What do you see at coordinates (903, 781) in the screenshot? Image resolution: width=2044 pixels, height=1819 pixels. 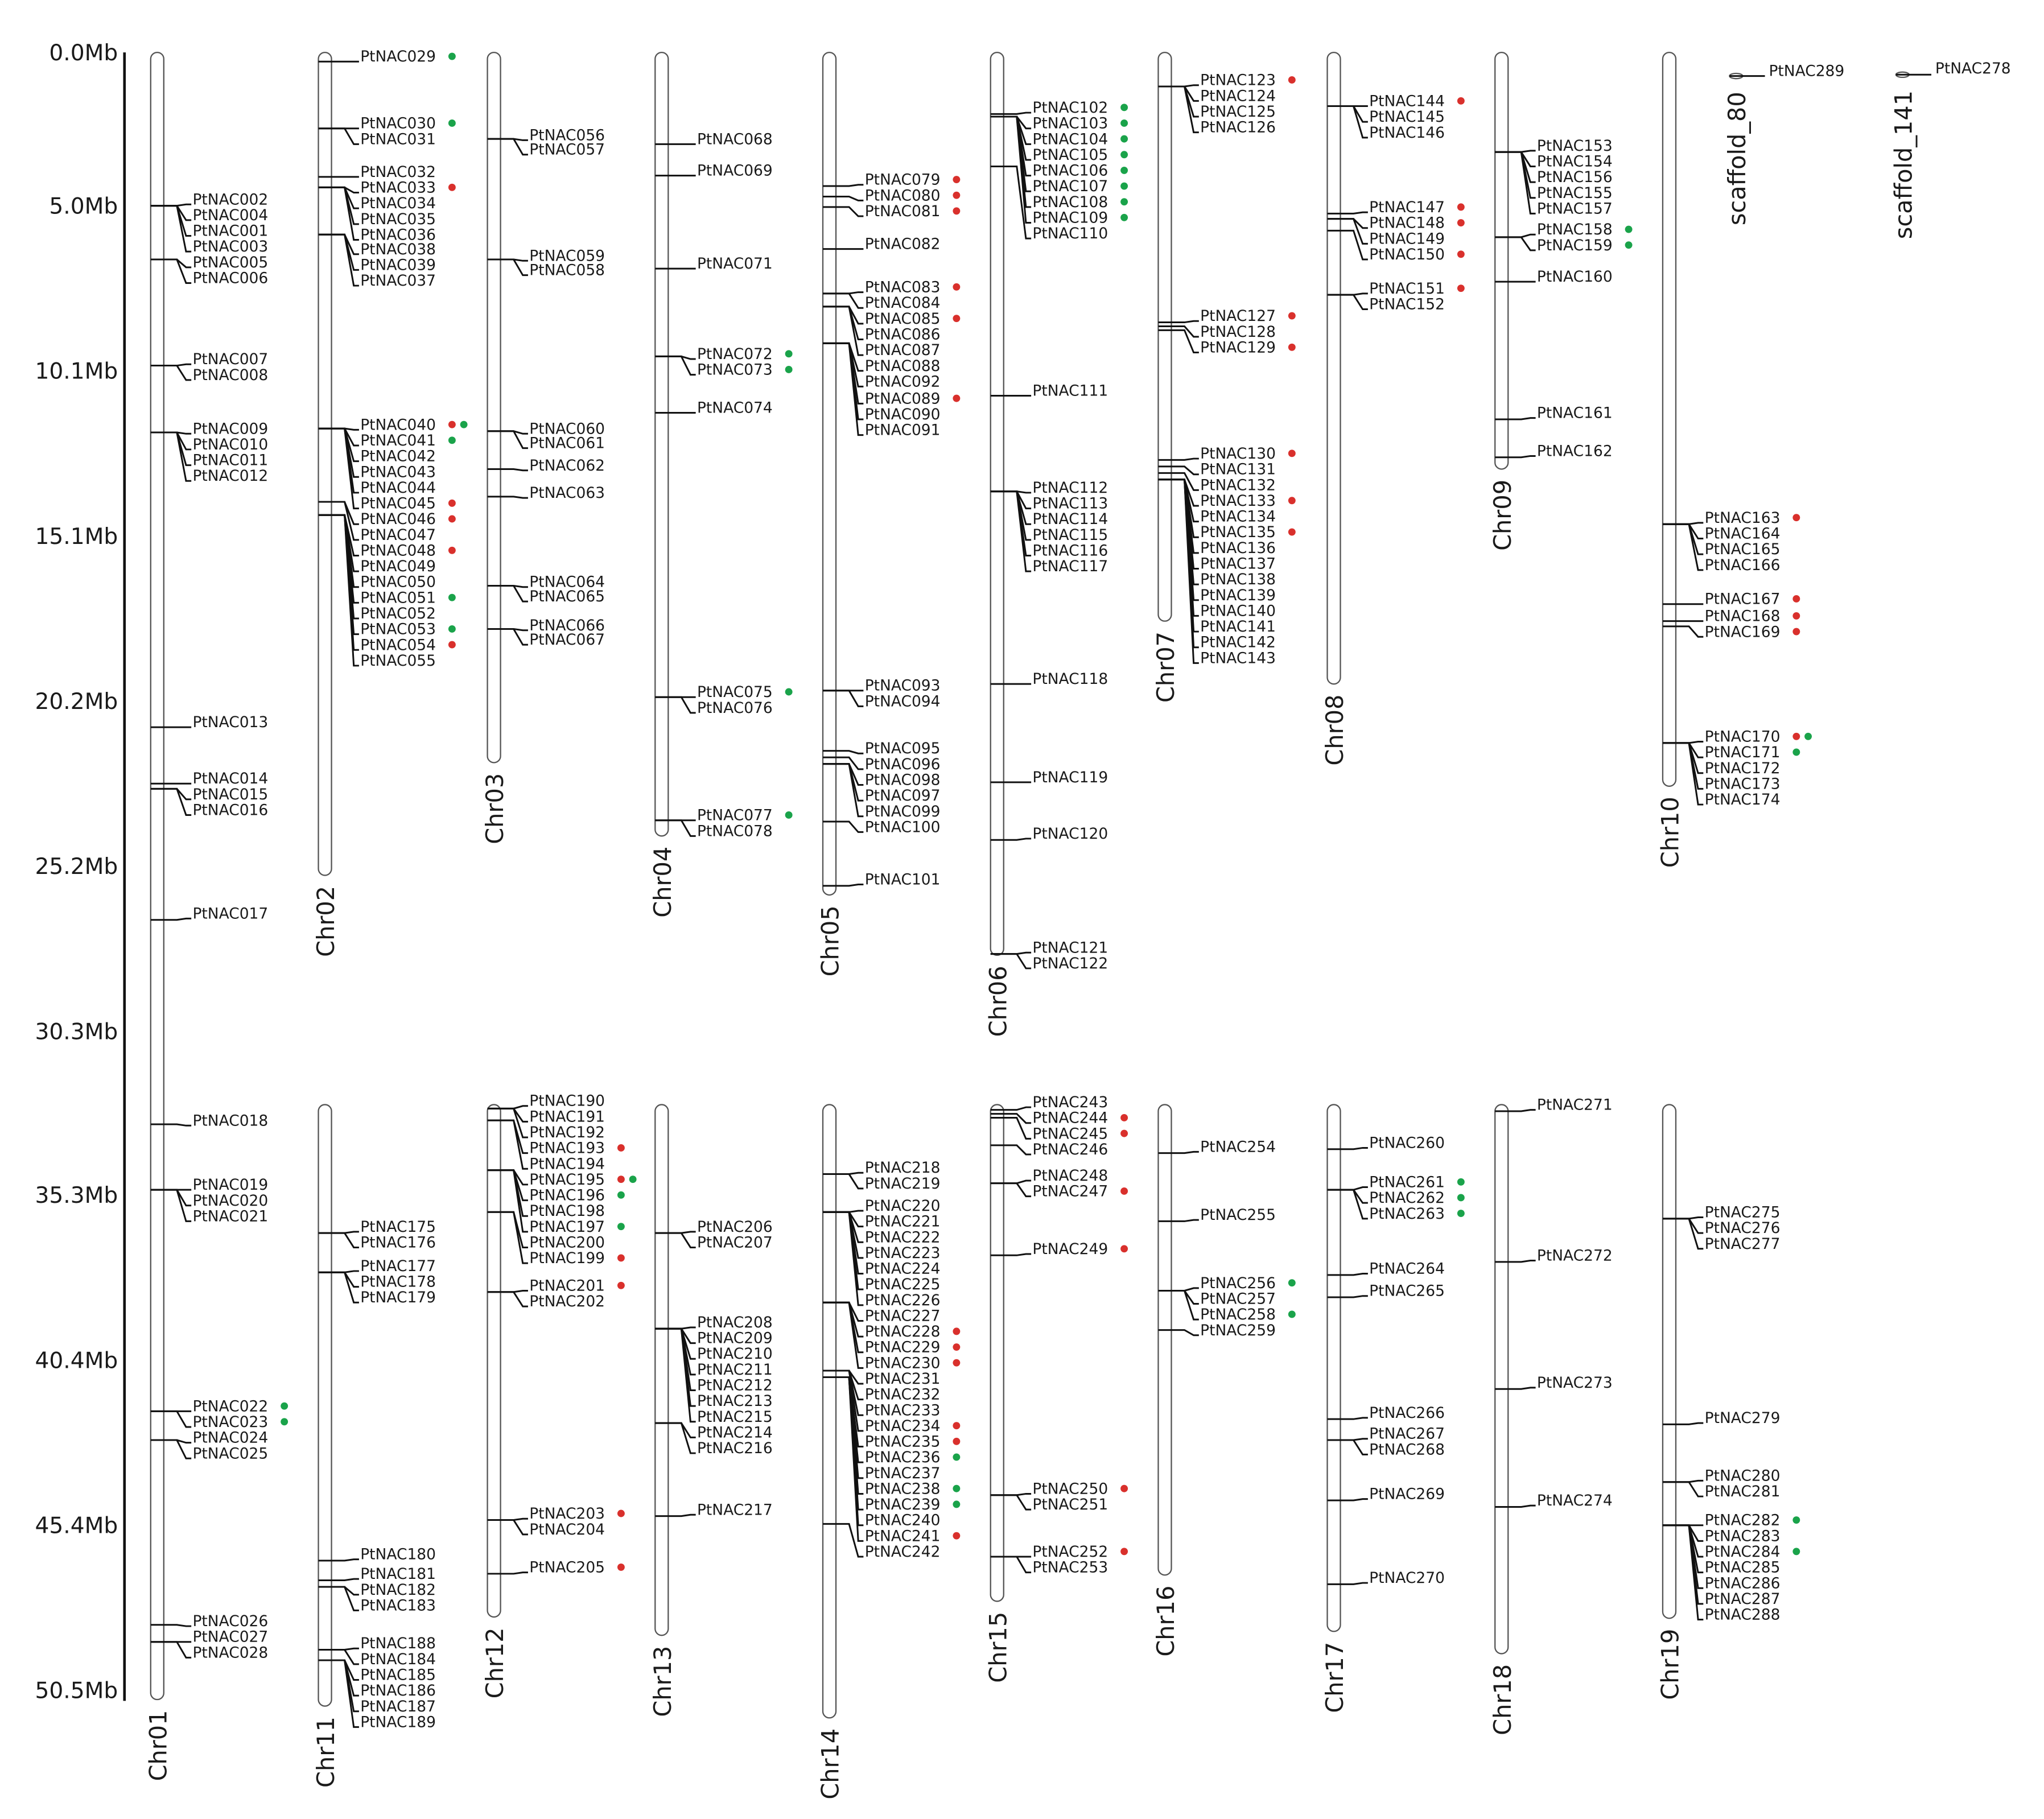 I see `gene-label: PtNAC098` at bounding box center [903, 781].